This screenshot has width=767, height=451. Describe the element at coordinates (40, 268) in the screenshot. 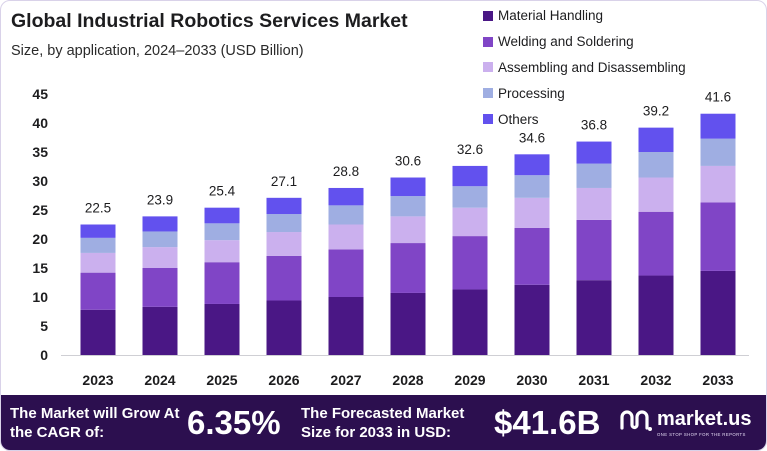

I see `y-tick-label: 15` at that location.